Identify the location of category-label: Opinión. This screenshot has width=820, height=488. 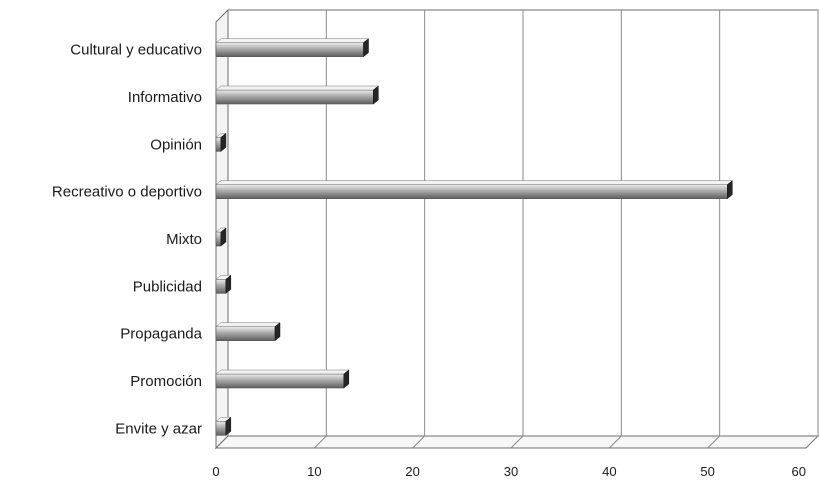
(176, 144).